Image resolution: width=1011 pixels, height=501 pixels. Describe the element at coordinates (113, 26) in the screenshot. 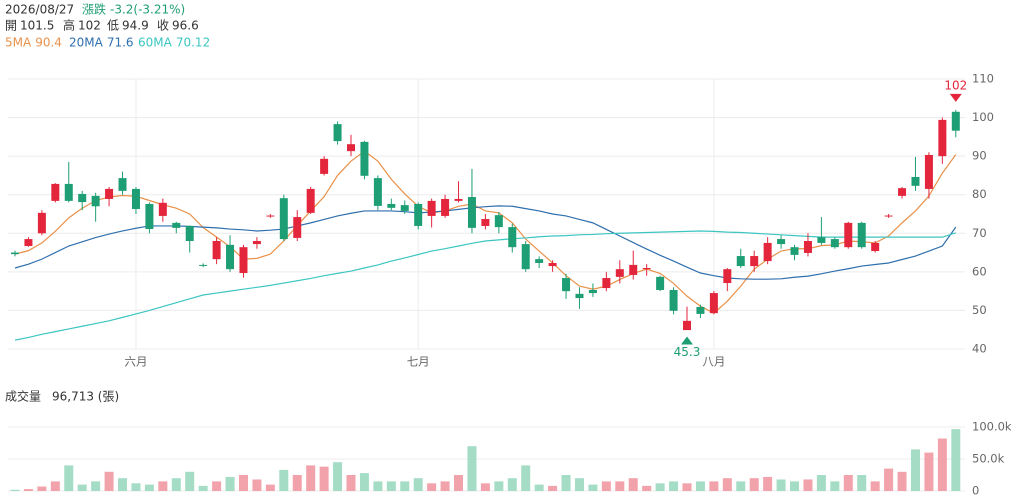

I see `low-label: 低` at that location.